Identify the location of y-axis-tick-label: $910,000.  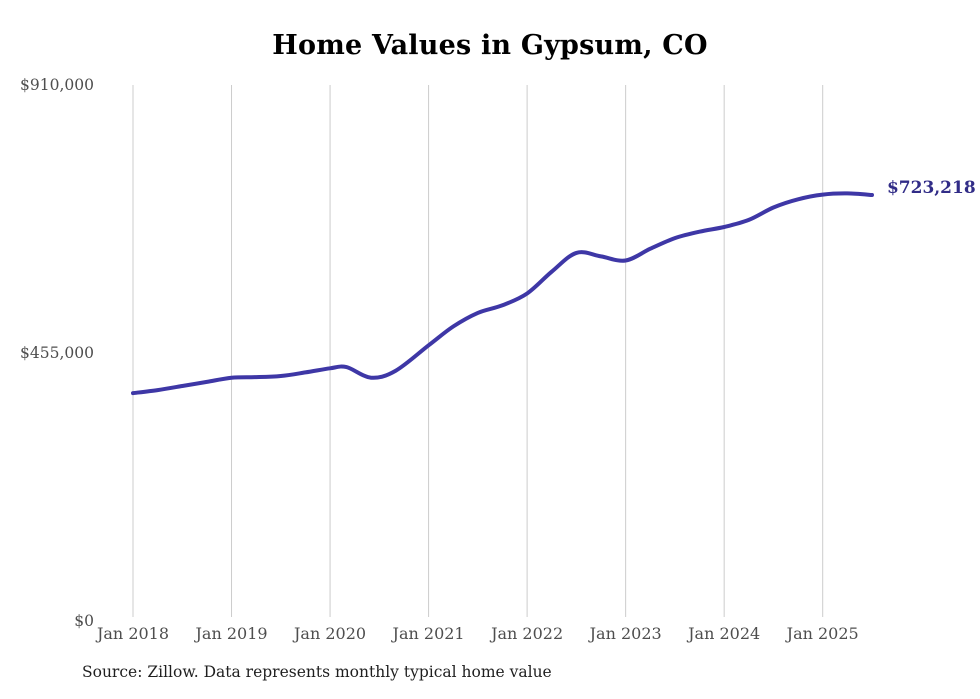
(57, 85).